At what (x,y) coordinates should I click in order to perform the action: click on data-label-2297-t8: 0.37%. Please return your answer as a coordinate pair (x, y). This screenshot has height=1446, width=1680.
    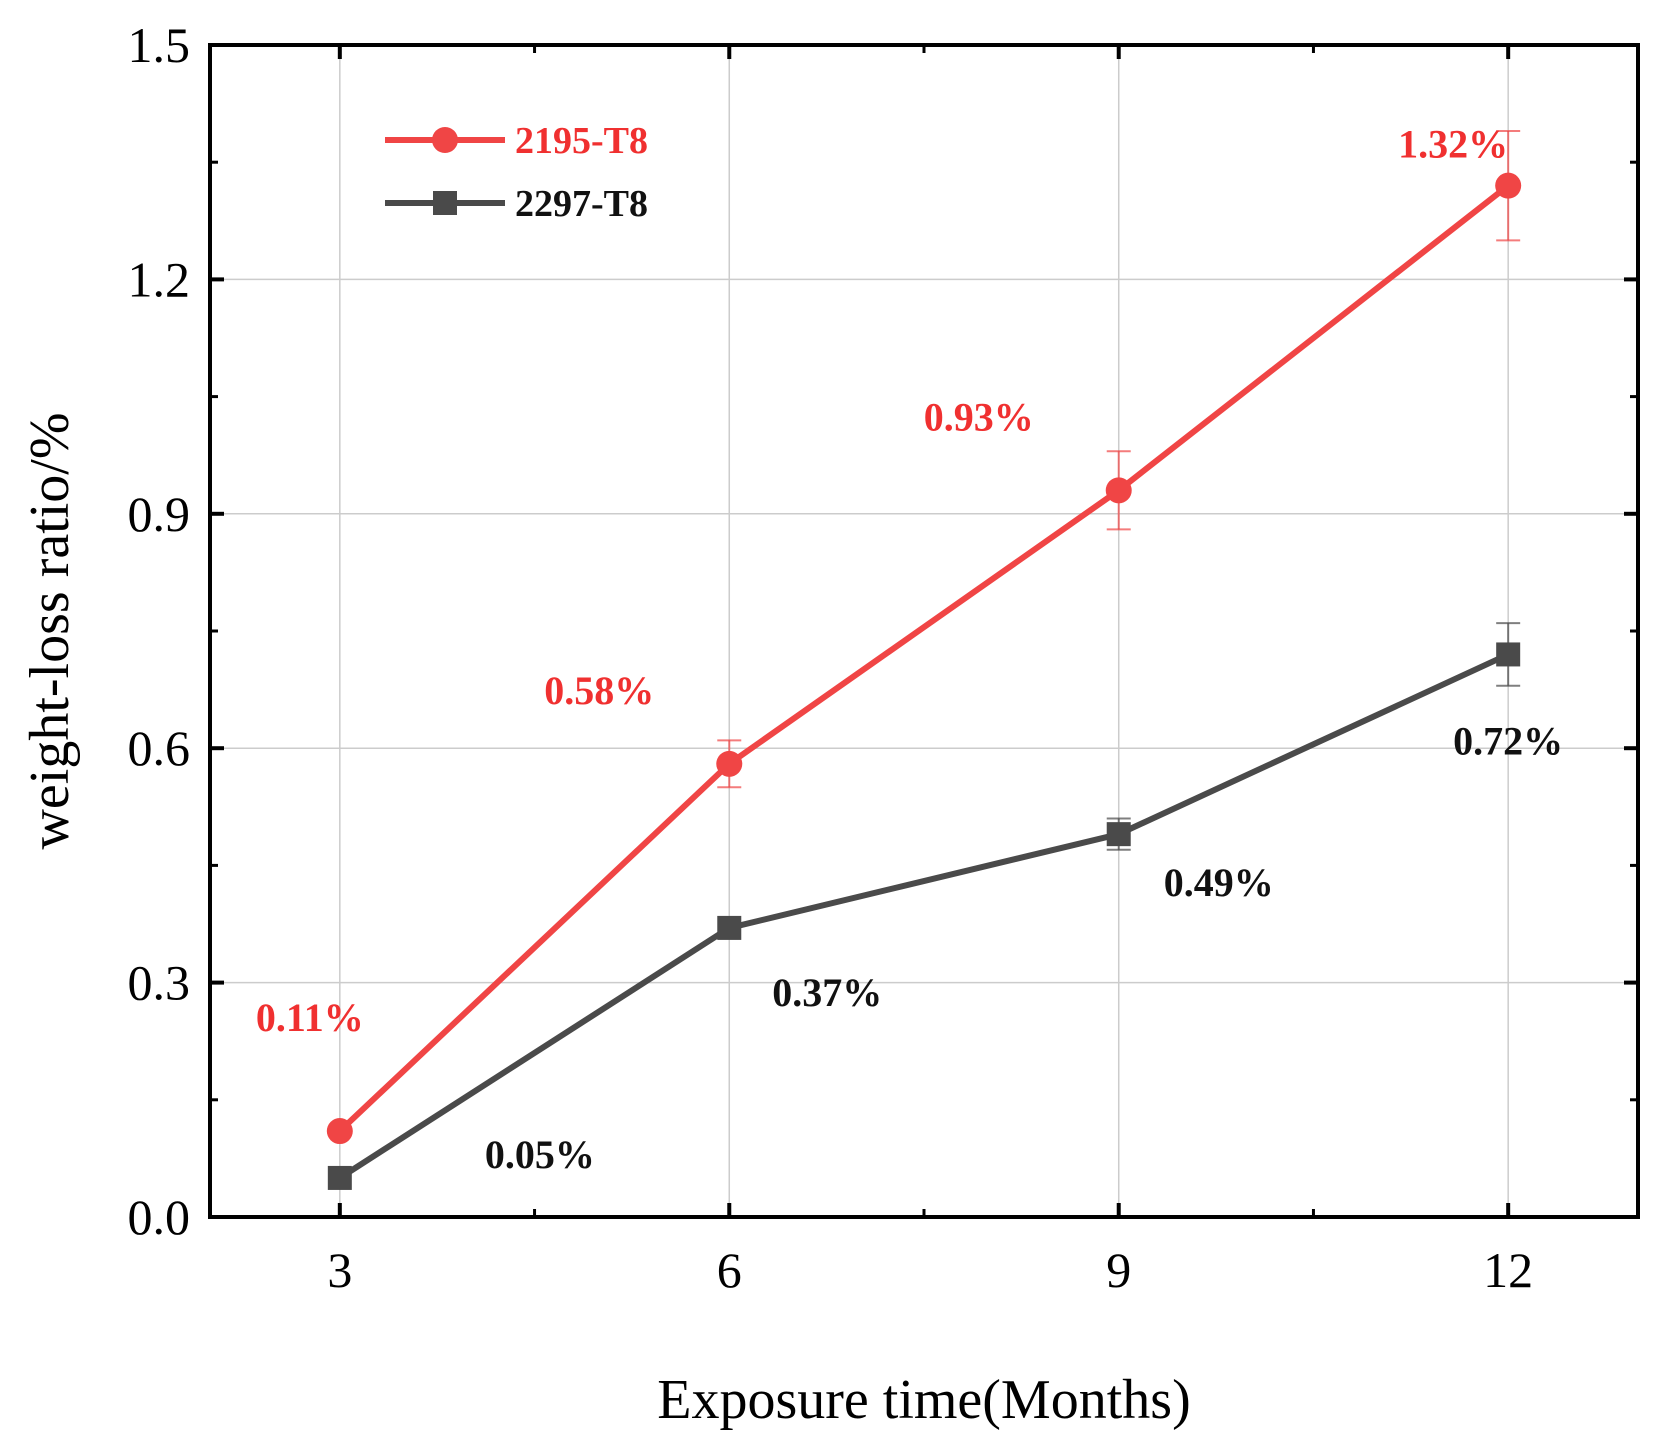
    Looking at the image, I should click on (827, 992).